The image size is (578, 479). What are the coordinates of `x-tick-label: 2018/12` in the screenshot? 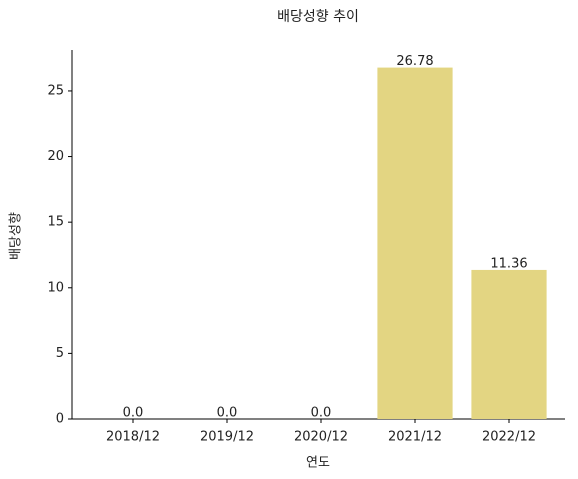 It's located at (133, 437).